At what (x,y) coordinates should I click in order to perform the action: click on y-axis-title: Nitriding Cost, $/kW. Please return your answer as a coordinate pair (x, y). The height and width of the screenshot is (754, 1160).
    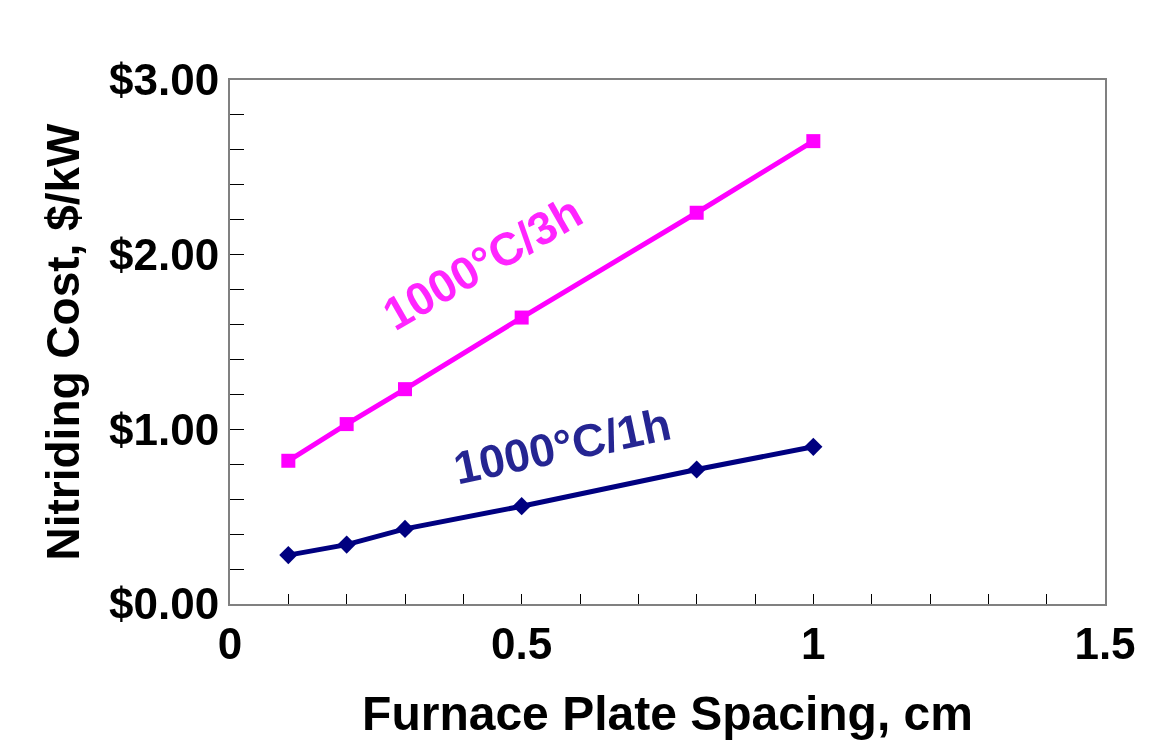
    Looking at the image, I should click on (62, 341).